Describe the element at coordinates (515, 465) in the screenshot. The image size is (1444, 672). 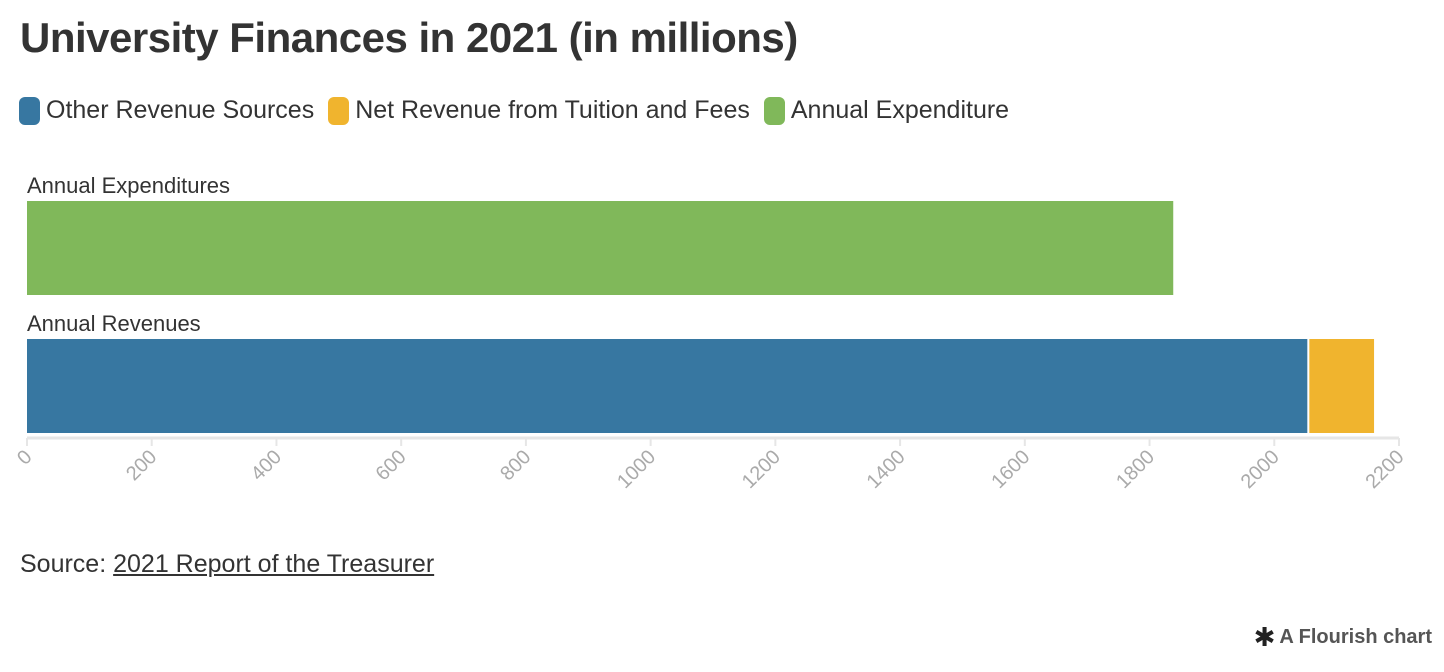
I see `x-tick-label: 800` at that location.